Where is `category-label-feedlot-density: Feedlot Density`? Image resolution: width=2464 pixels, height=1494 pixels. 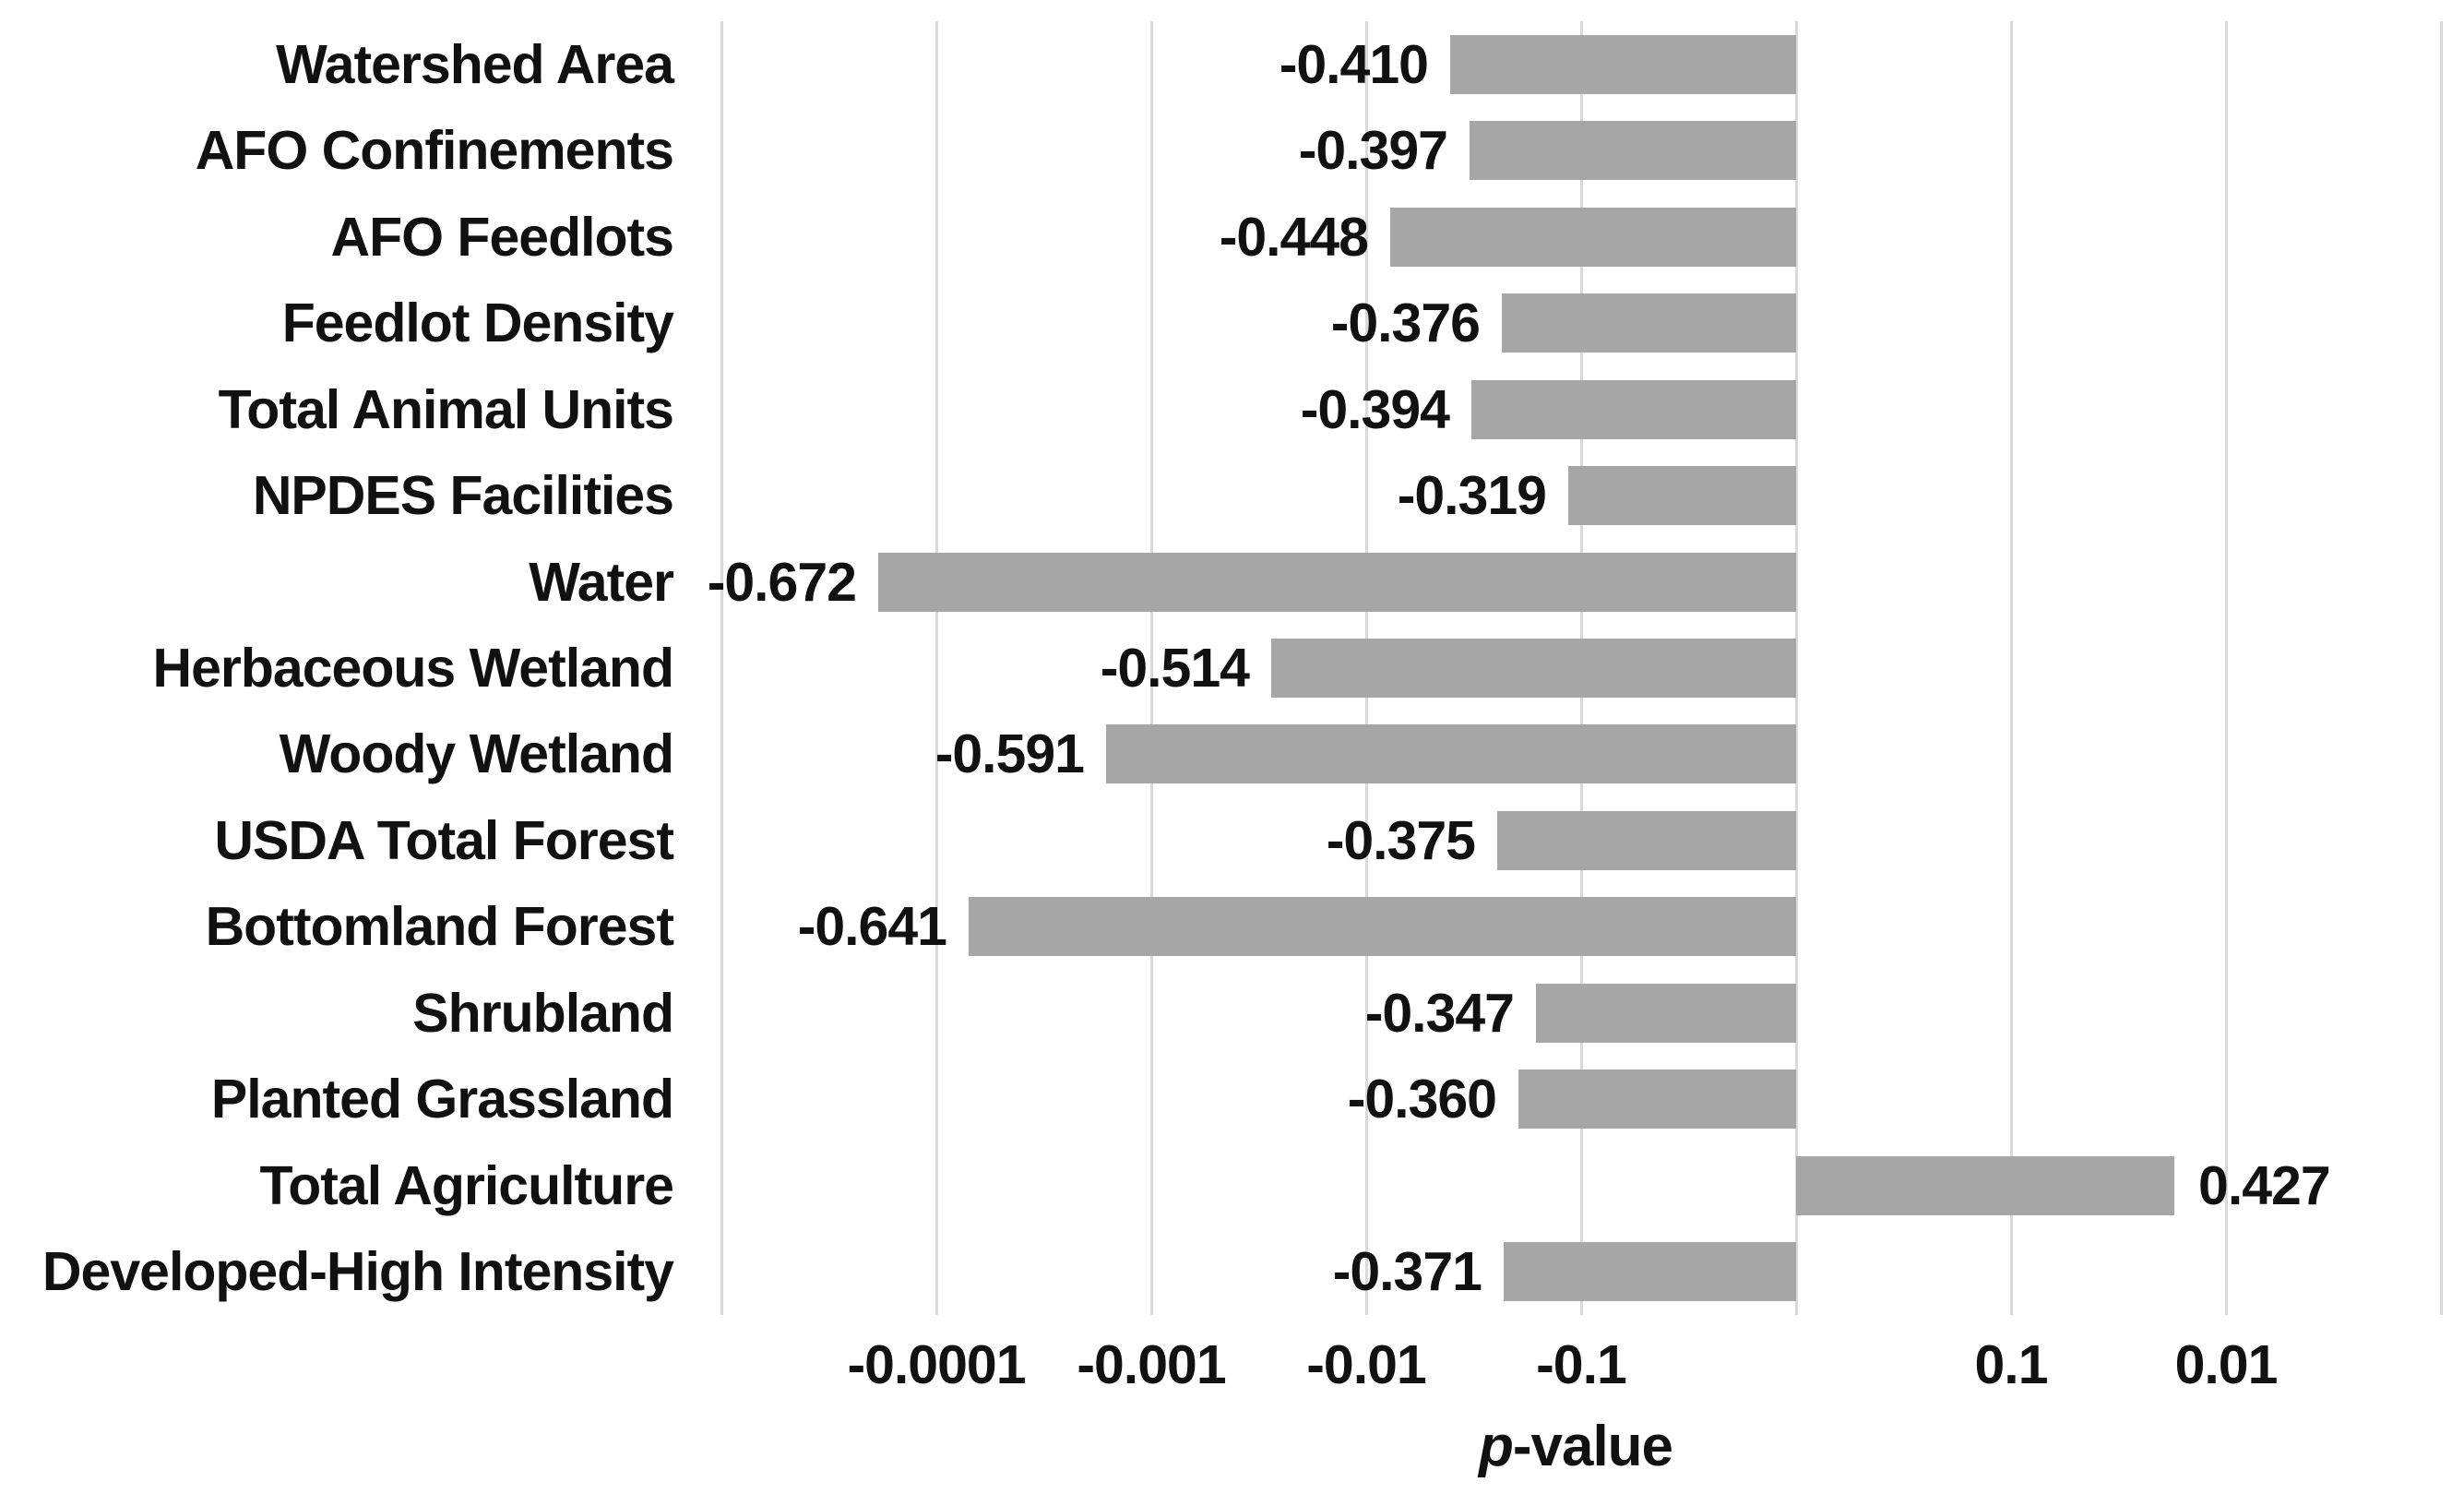
category-label-feedlot-density: Feedlot Density is located at coordinates (477, 323).